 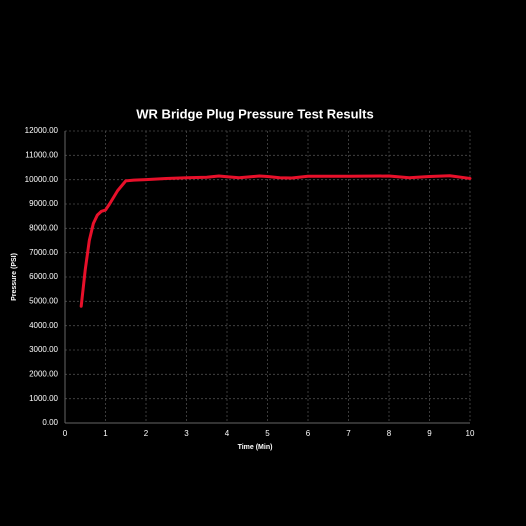 I want to click on y-tick-label: 7000.00, so click(x=43, y=252).